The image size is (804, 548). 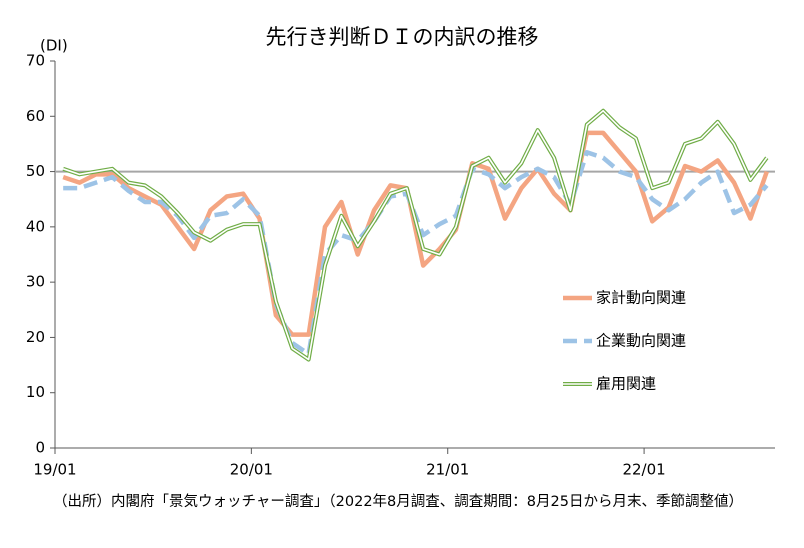 I want to click on y-tick-label: 20, so click(x=35, y=337).